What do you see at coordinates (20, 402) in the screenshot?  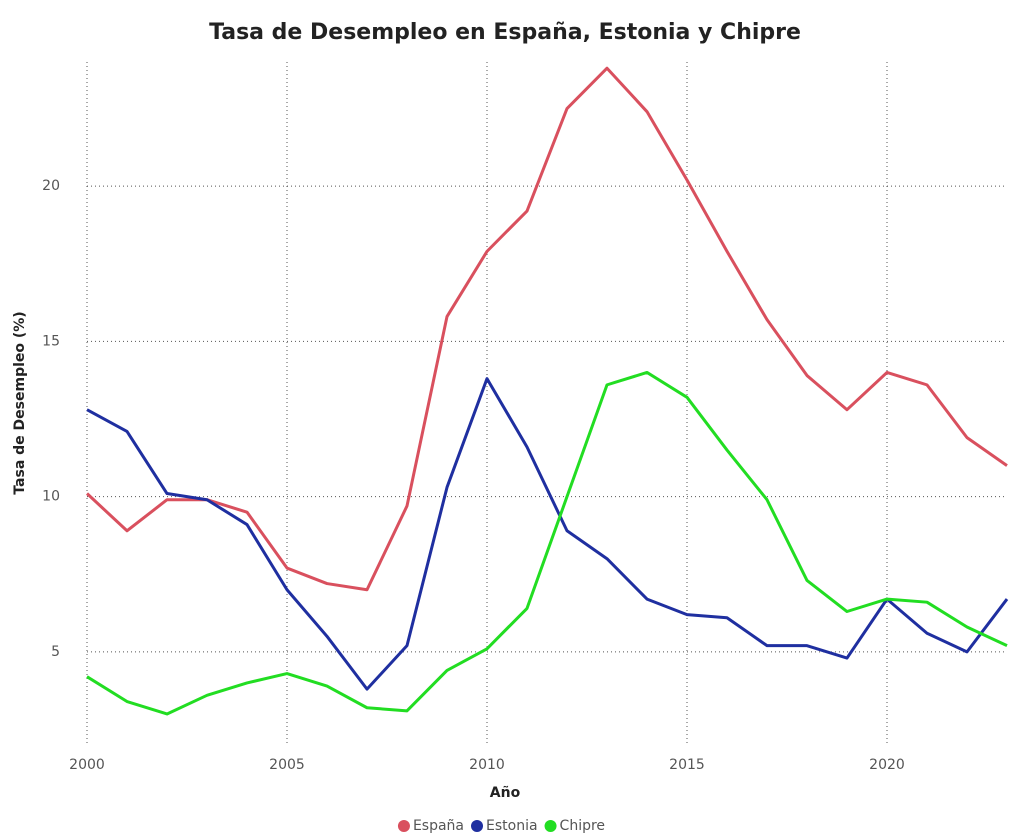 I see `y-axis-label: Tasa de Desempleo (%)` at bounding box center [20, 402].